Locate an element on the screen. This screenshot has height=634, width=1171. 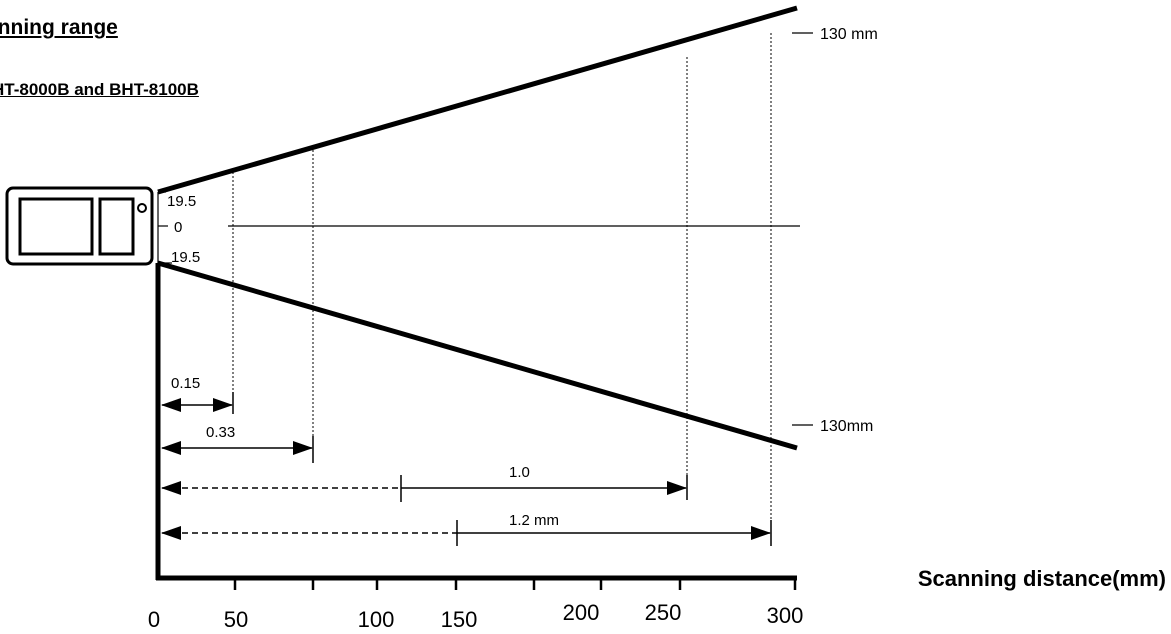
x-tick-100: 100 is located at coordinates (376, 619).